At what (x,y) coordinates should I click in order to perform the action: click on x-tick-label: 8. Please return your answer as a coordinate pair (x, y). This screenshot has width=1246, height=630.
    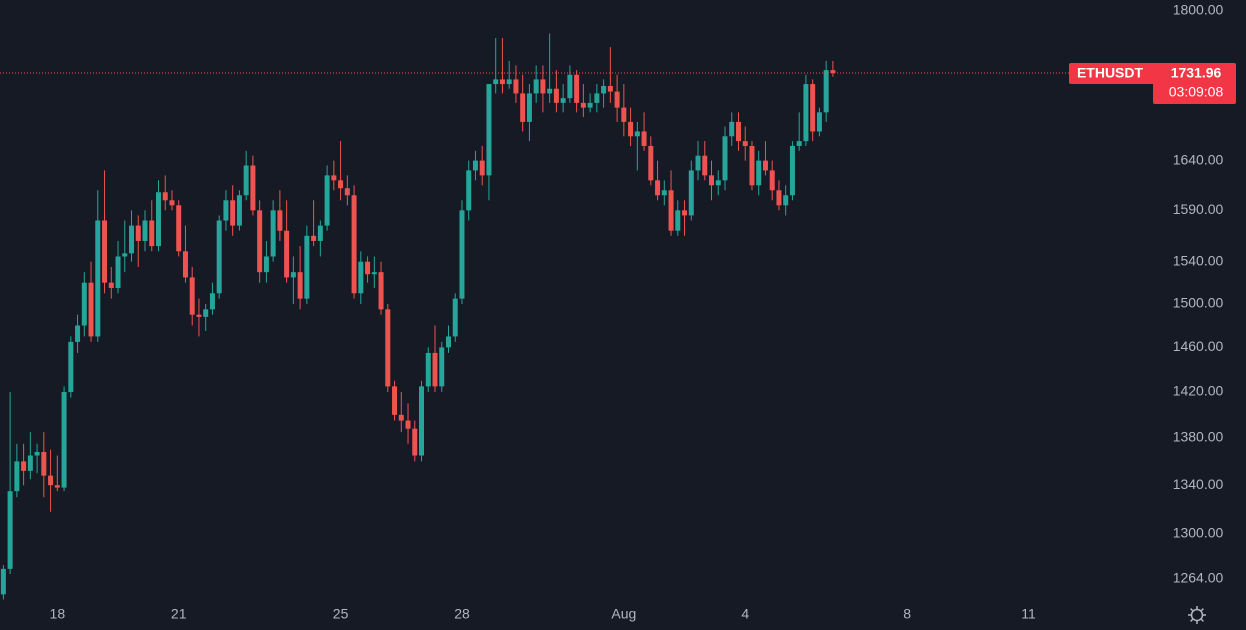
    Looking at the image, I should click on (907, 614).